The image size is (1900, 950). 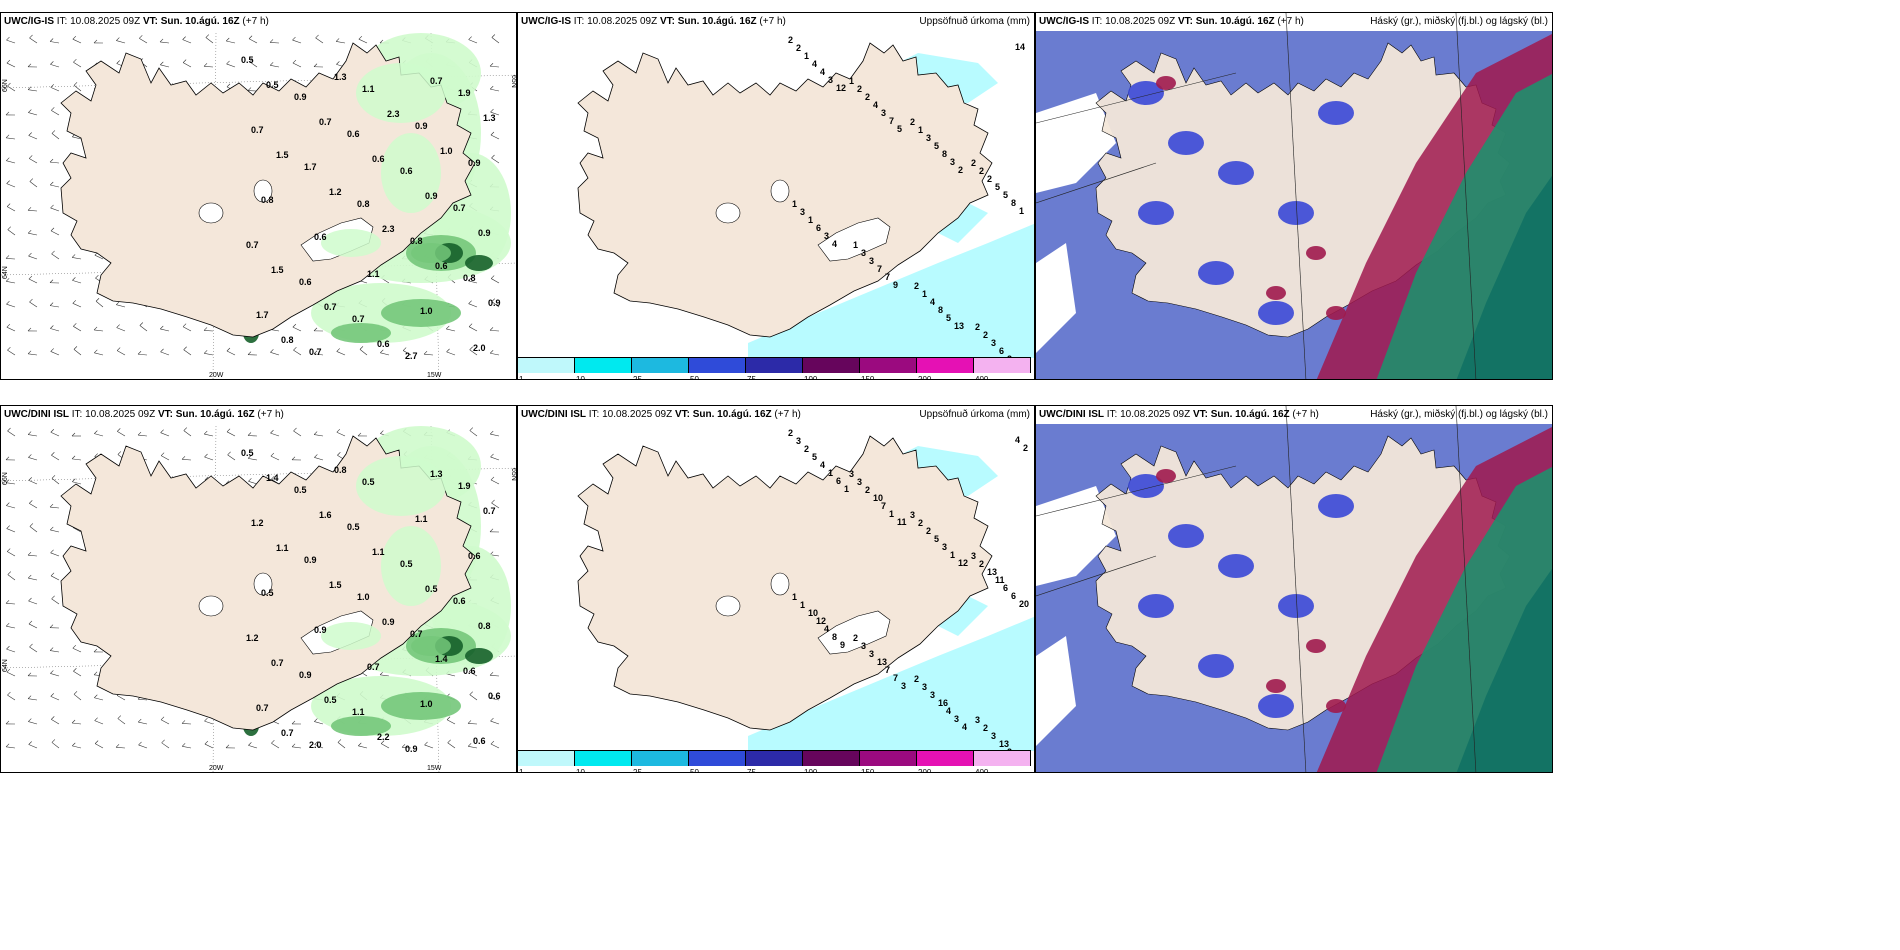 What do you see at coordinates (464, 93) in the screenshot?
I see `value-label: 1.9` at bounding box center [464, 93].